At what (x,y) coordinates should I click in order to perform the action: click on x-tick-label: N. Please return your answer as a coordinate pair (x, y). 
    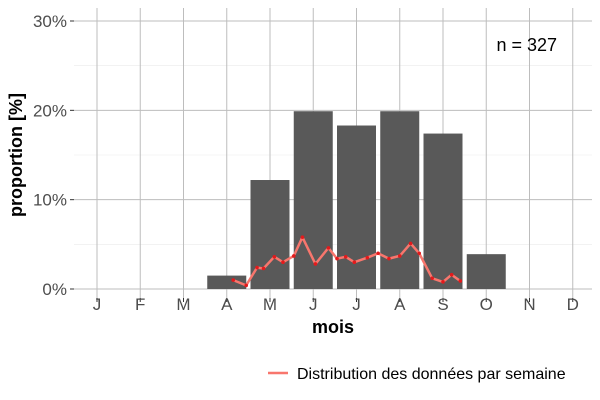
    Looking at the image, I should click on (529, 304).